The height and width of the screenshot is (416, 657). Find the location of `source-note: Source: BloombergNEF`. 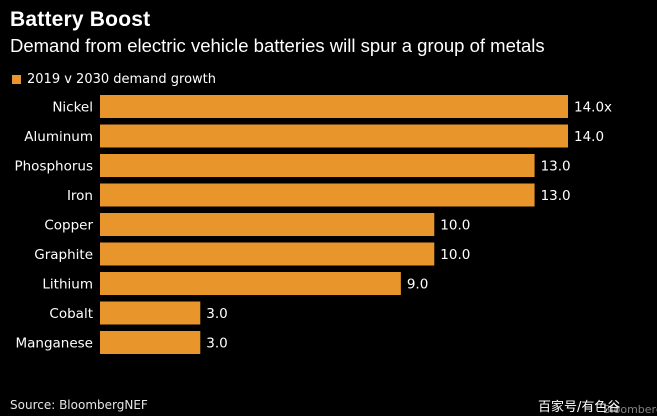

source-note: Source: BloombergNEF is located at coordinates (79, 405).